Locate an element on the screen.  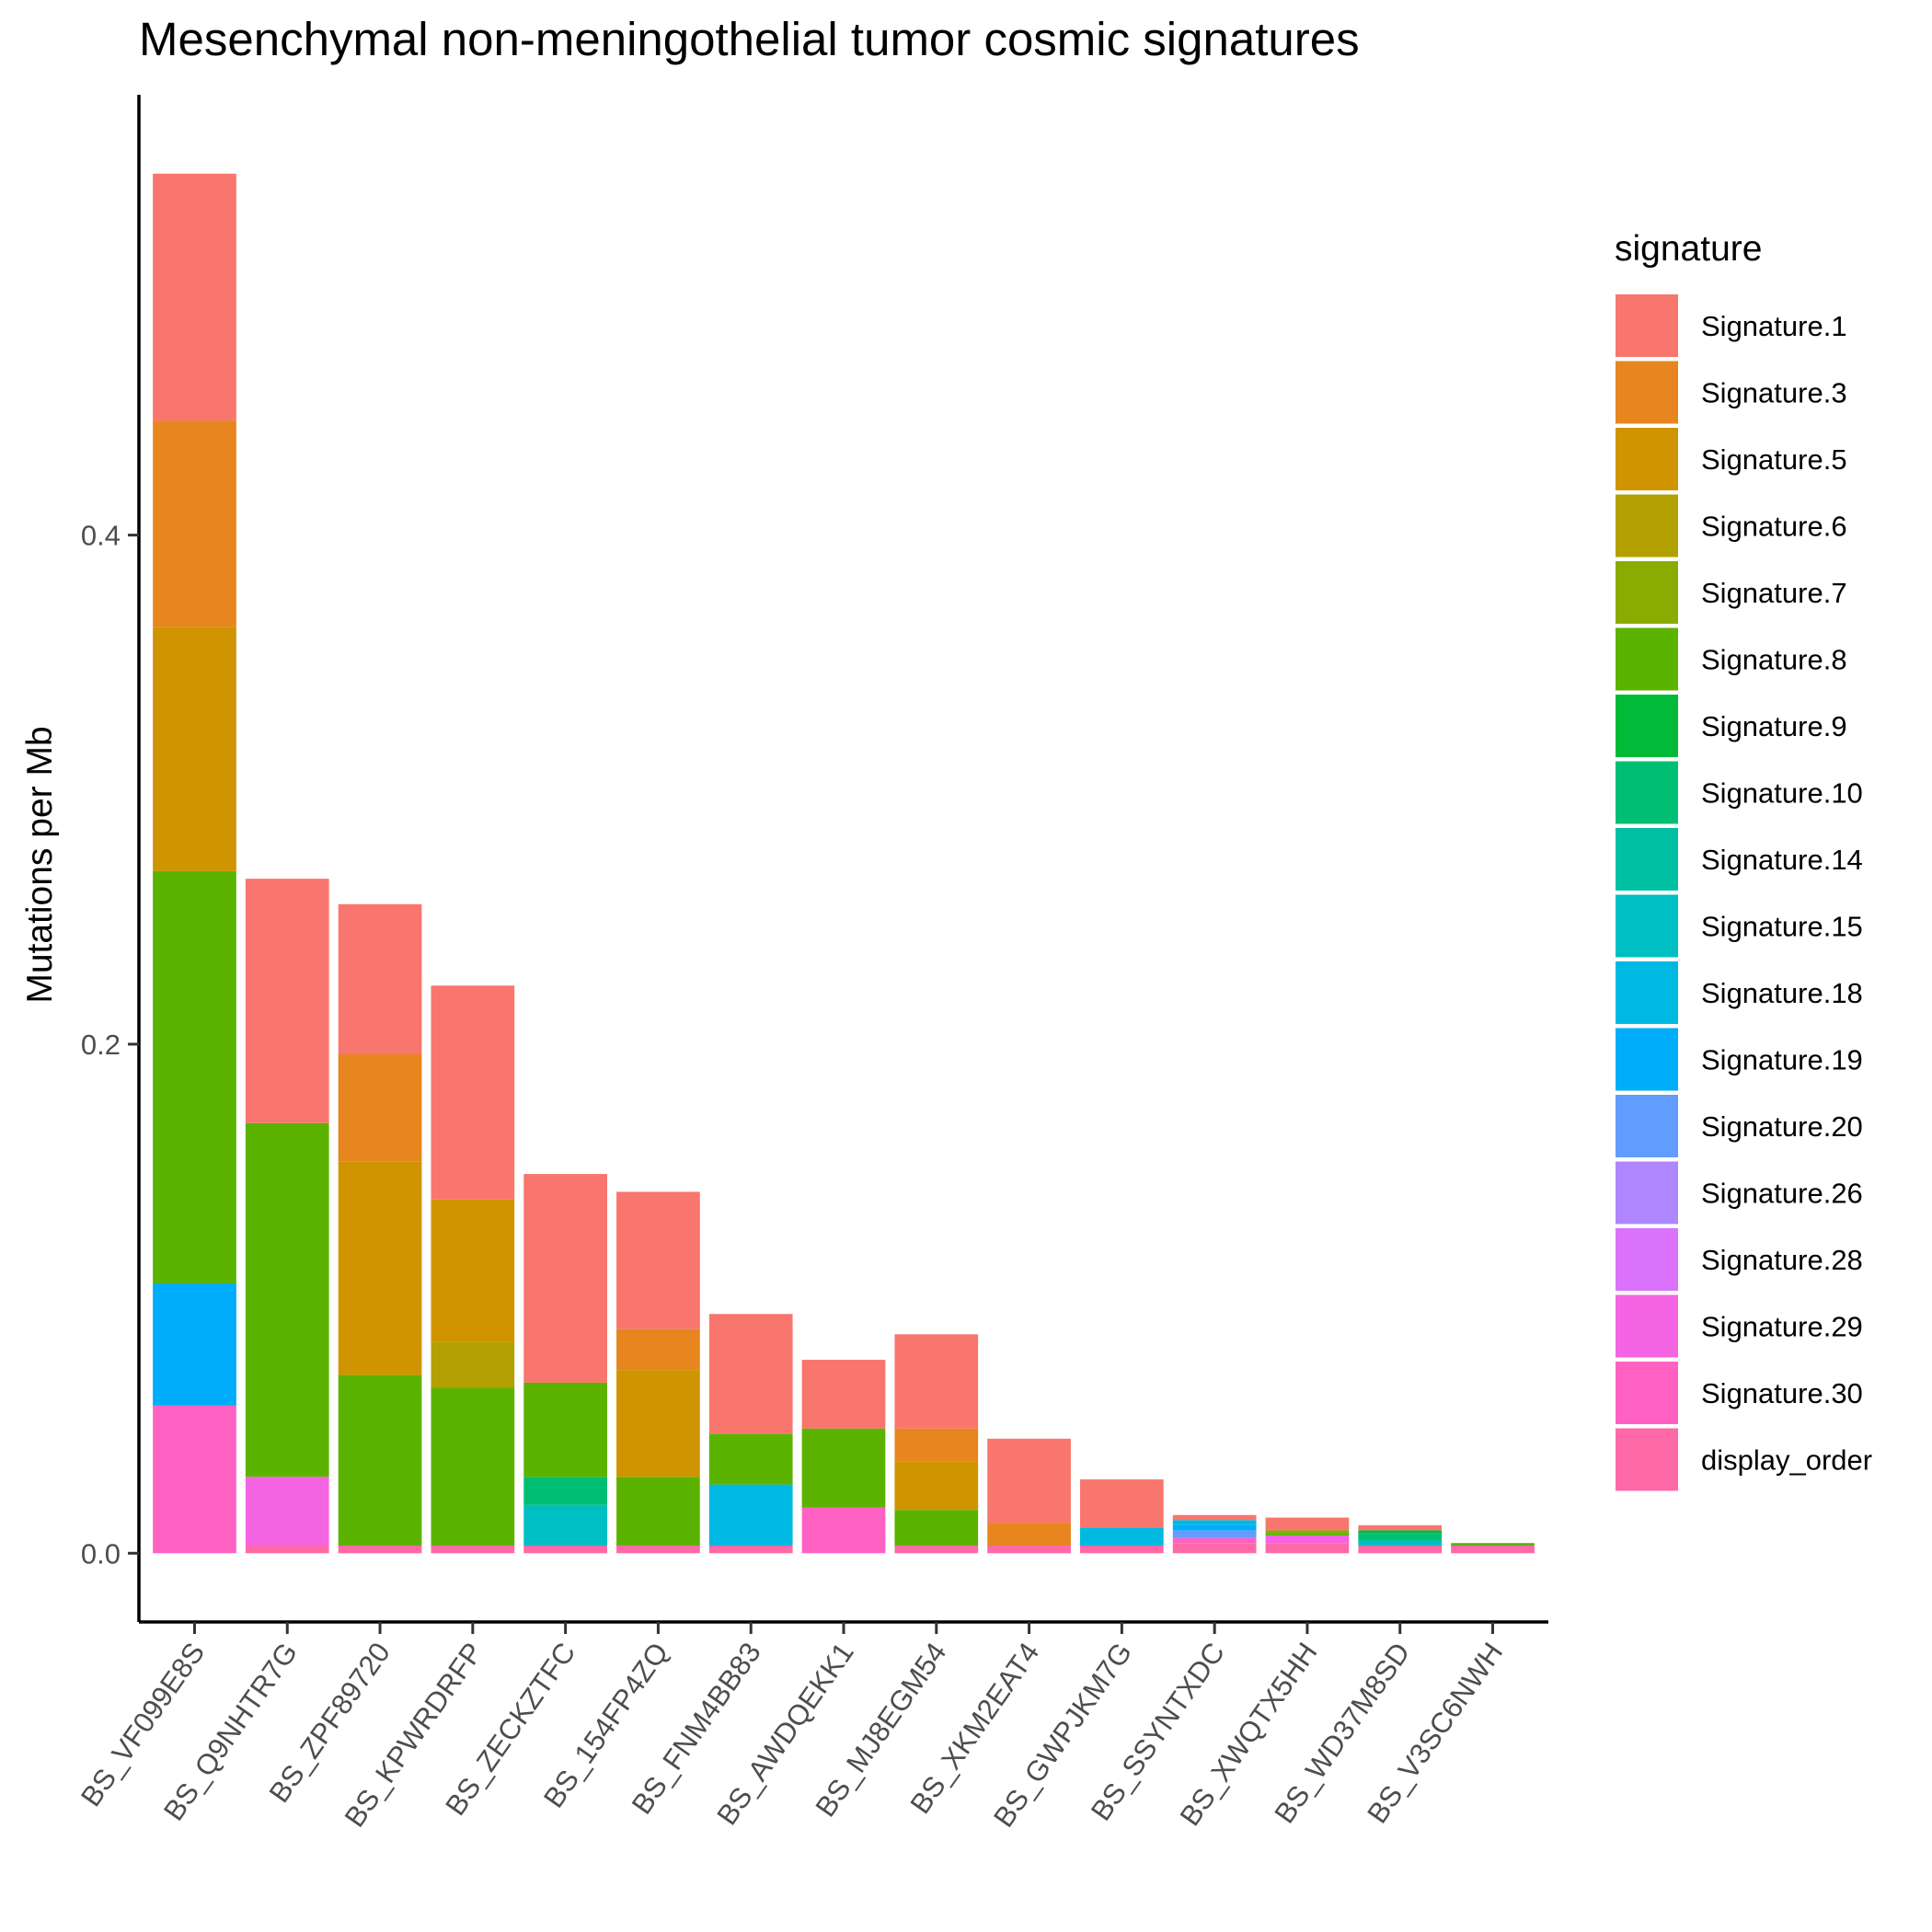
legend-label: Signature.9 is located at coordinates (1774, 726).